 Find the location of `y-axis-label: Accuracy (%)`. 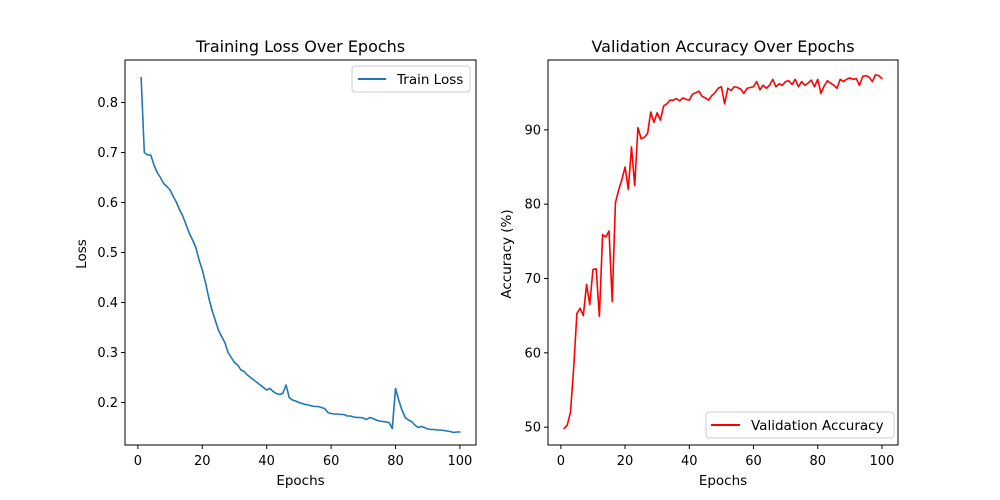

y-axis-label: Accuracy (%) is located at coordinates (507, 253).